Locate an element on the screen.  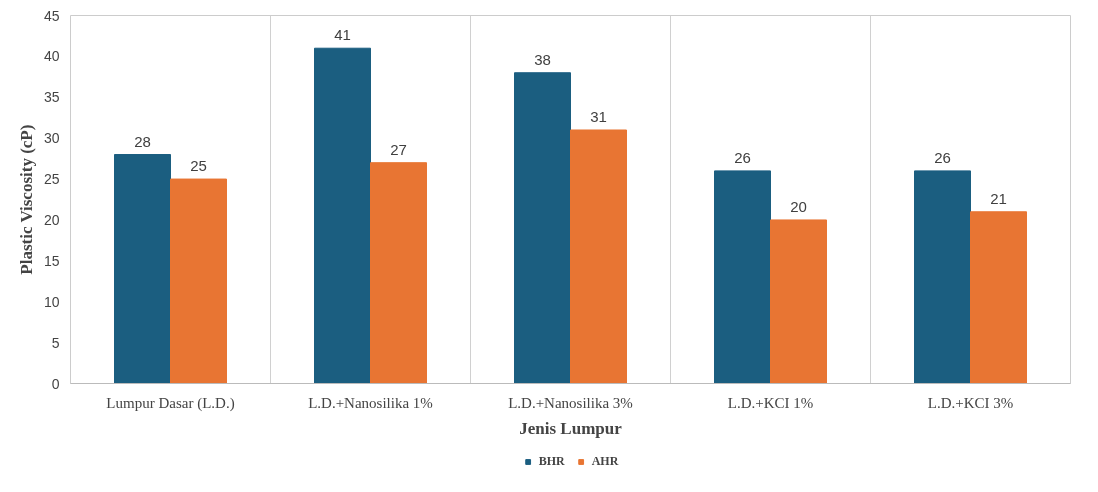
data-label: 20 is located at coordinates (798, 206).